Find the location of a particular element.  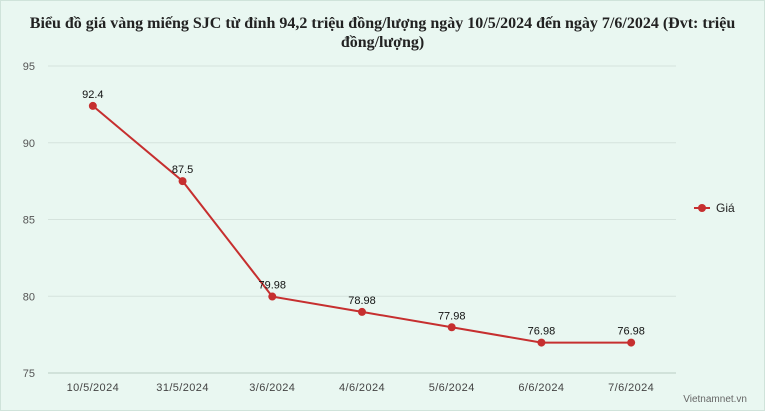

data-label: 92.4 is located at coordinates (92, 95).